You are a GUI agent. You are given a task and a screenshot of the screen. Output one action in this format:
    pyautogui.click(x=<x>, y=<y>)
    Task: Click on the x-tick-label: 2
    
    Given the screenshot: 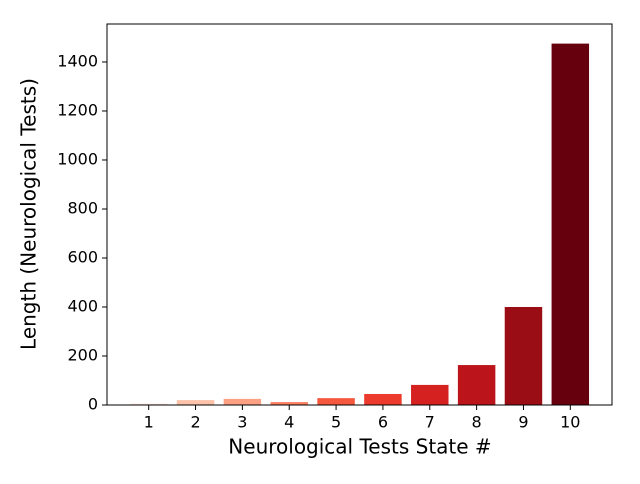 What is the action you would take?
    pyautogui.click(x=195, y=422)
    